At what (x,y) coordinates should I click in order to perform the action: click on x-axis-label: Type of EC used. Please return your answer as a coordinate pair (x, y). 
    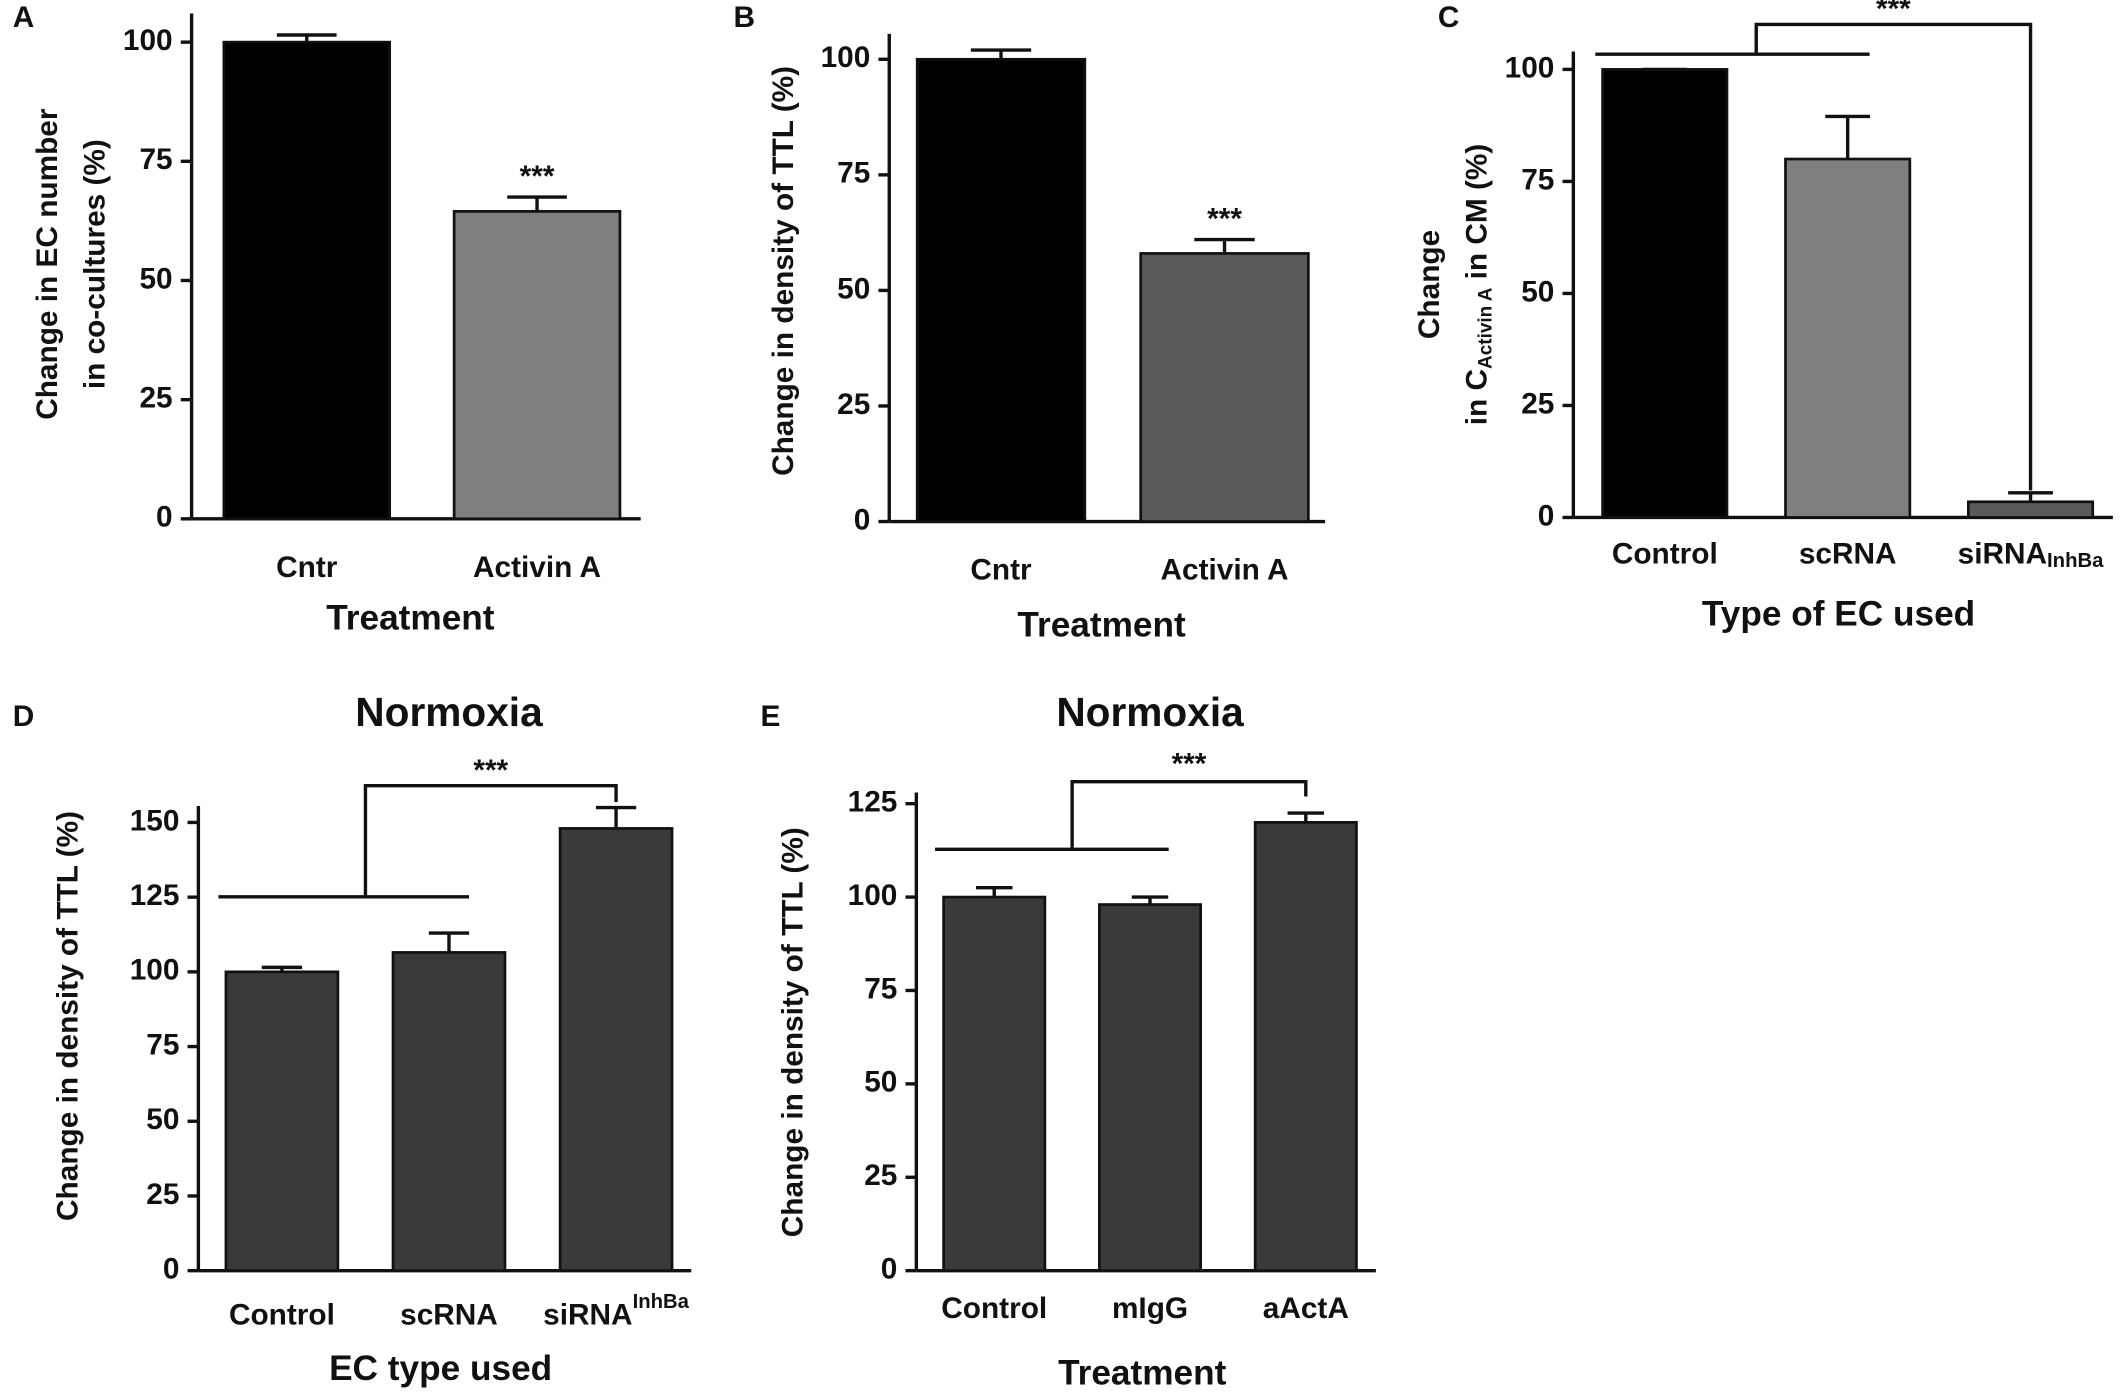
    Looking at the image, I should click on (1838, 614).